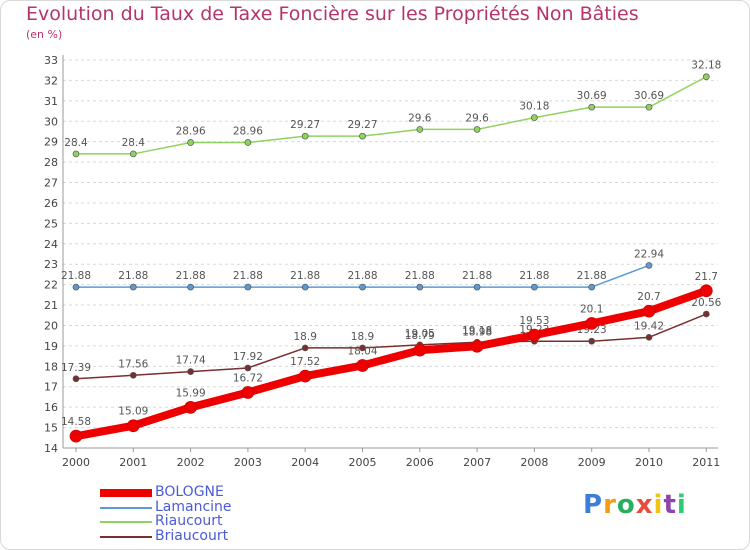  I want to click on x-tick-label: 2006, so click(420, 462).